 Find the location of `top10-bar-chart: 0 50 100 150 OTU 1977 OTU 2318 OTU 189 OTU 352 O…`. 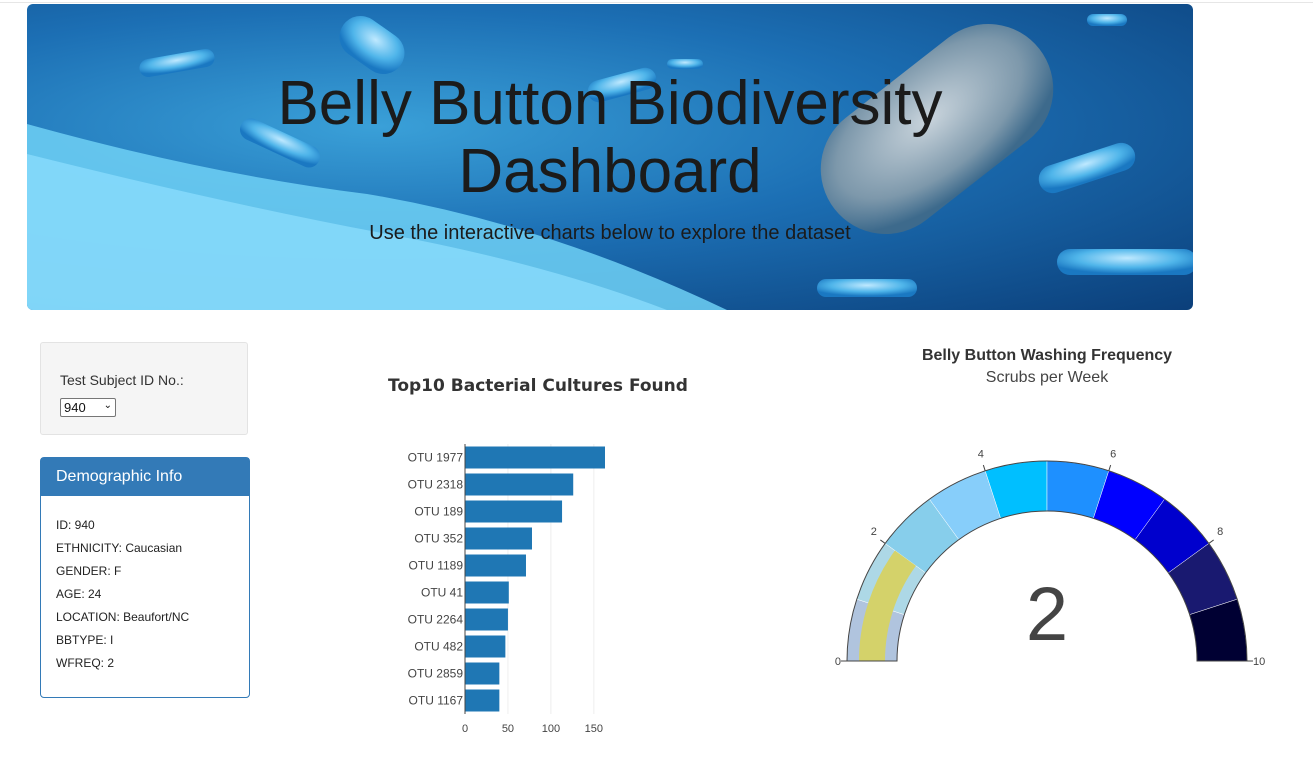

top10-bar-chart: 0 50 100 150 OTU 1977 OTU 2318 OTU 189 OTU 352 O… is located at coordinates (506, 589).